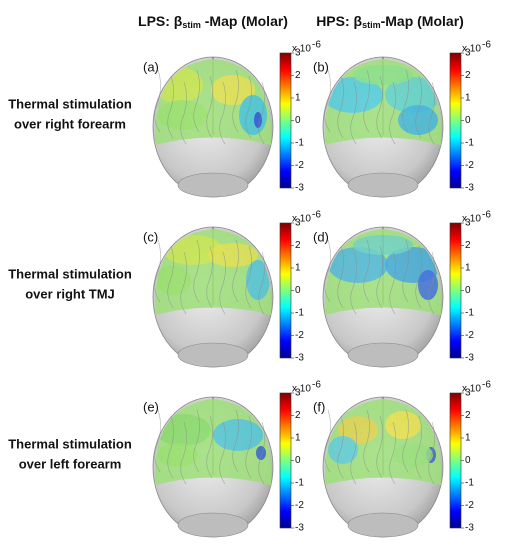 The height and width of the screenshot is (549, 525). I want to click on brain-panel: (c) 3 2 1 0 -1 -2 -3 x 10 -6, so click(232, 289).